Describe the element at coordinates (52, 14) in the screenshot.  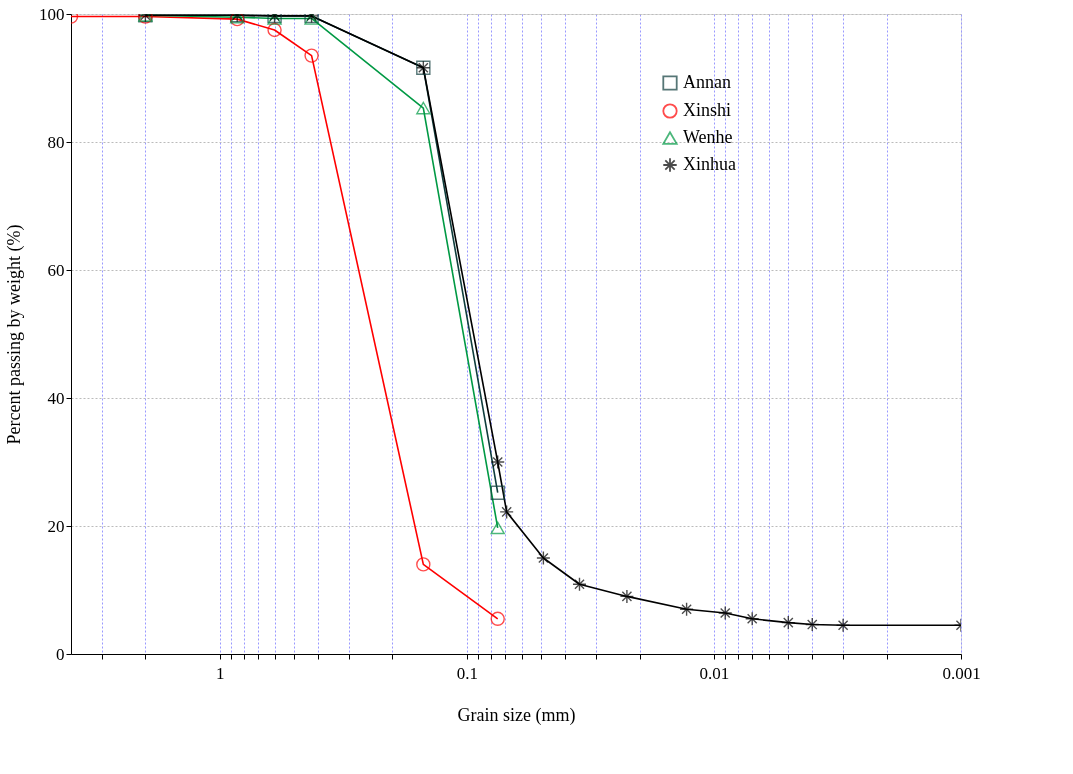
I see `y-tick-label: 100` at that location.